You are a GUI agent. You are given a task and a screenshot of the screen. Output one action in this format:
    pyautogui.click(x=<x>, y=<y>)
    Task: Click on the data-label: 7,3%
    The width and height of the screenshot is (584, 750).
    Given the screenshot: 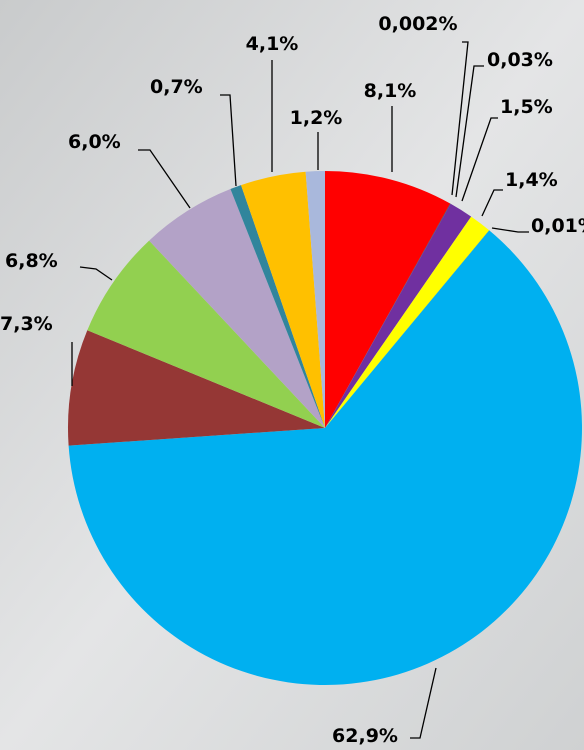 What is the action you would take?
    pyautogui.click(x=26, y=324)
    